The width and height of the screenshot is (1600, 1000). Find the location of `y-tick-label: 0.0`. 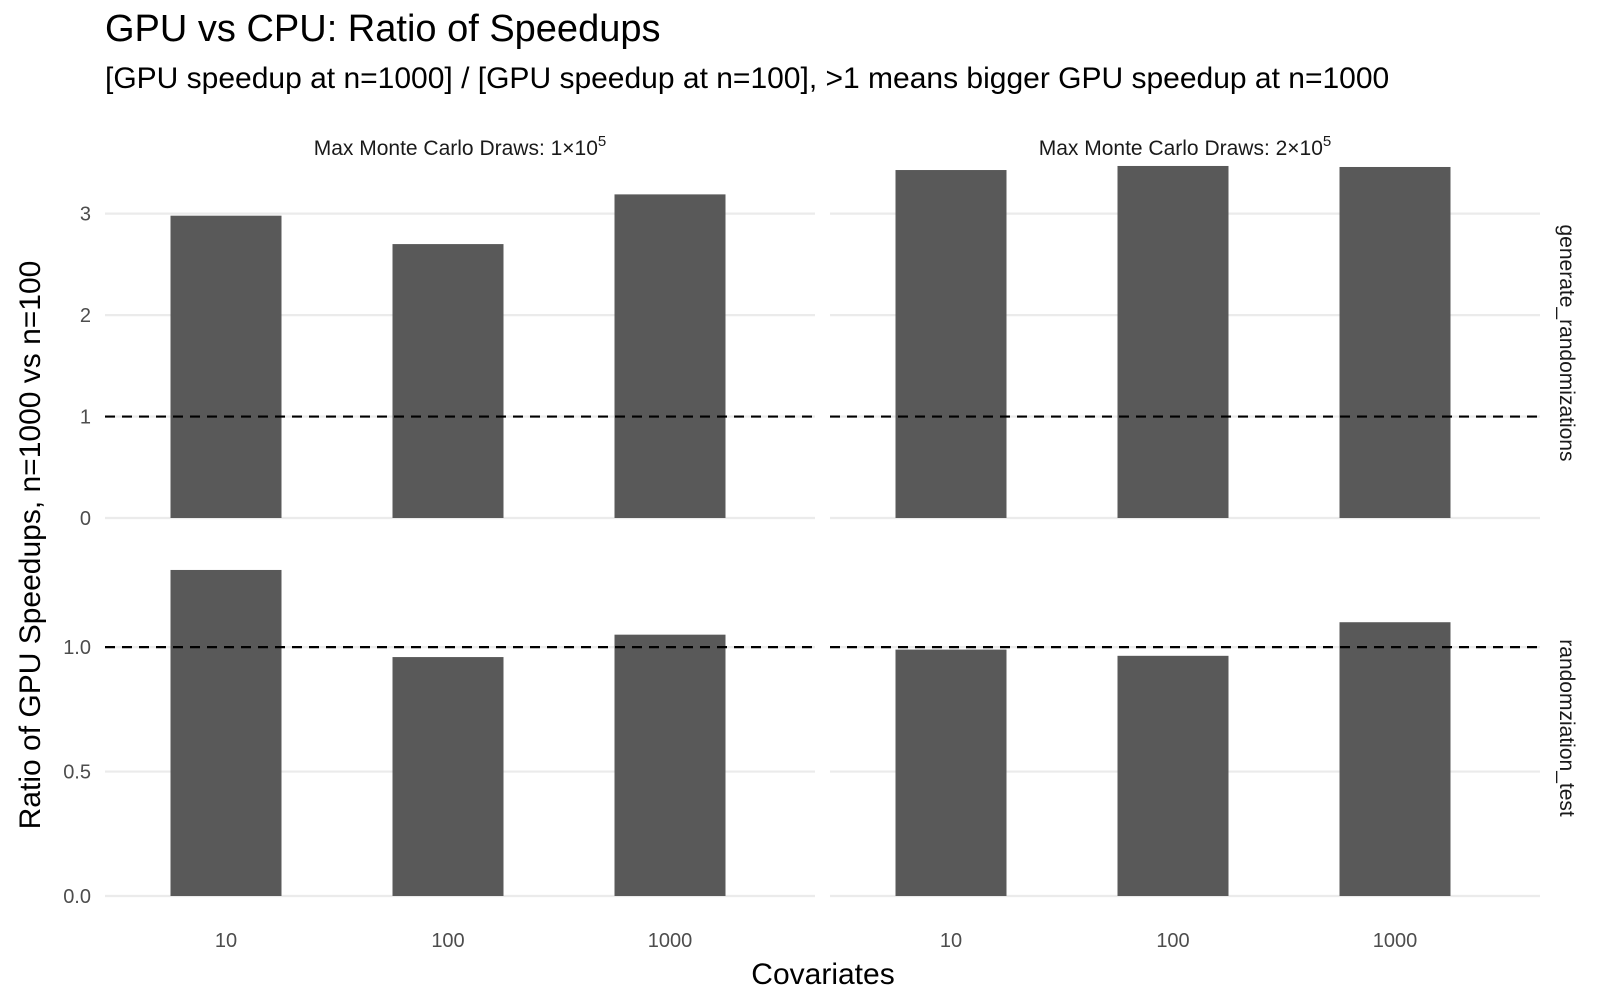

y-tick-label: 0.0 is located at coordinates (77, 897).